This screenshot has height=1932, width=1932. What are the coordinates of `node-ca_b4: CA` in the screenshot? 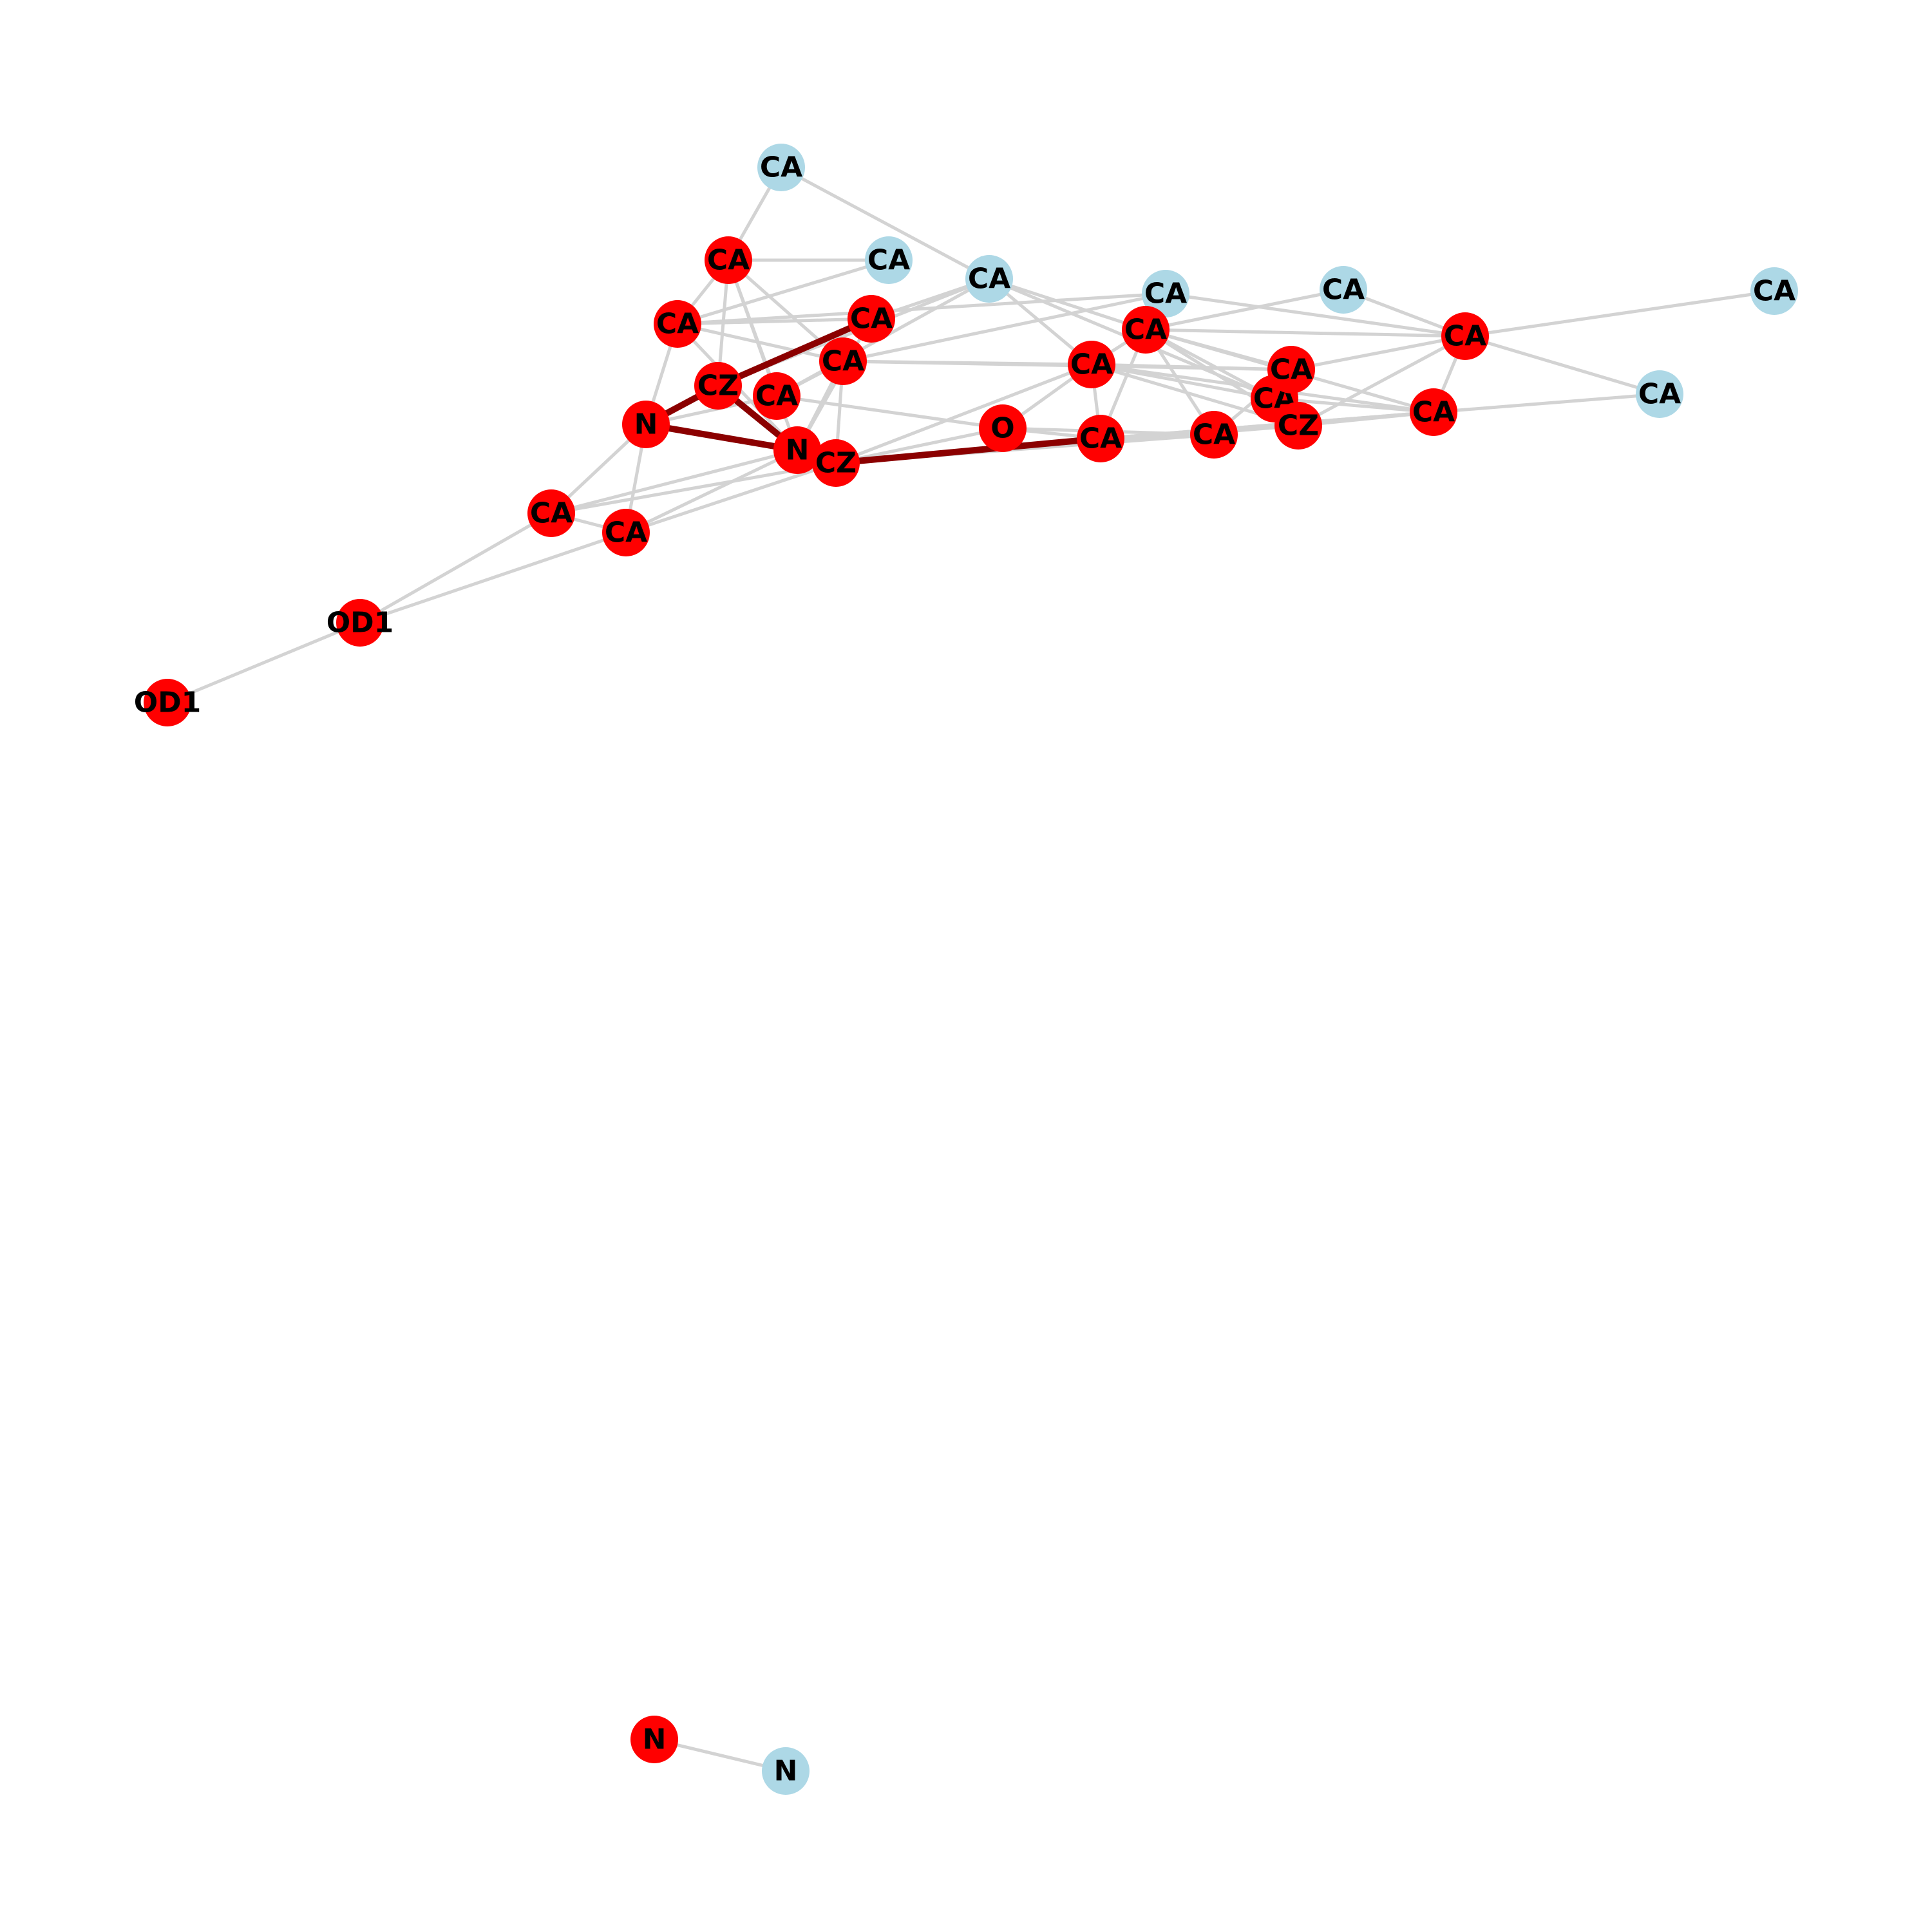 It's located at (1343, 290).